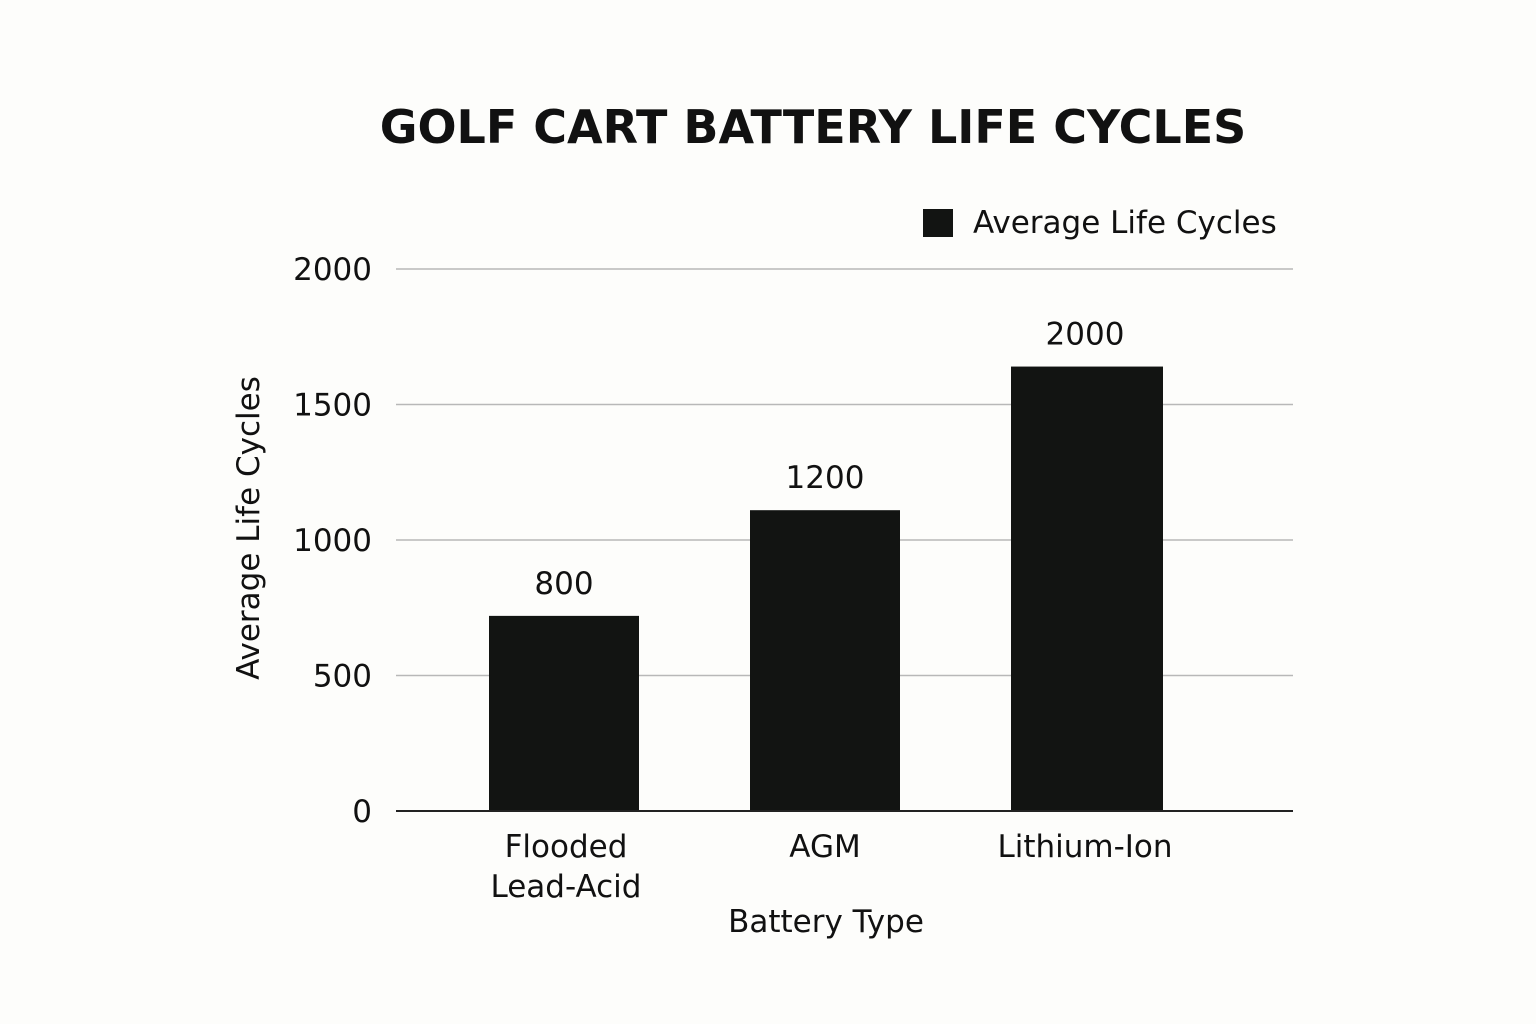  Describe the element at coordinates (1085, 335) in the screenshot. I see `bar-data-label: 2000` at that location.